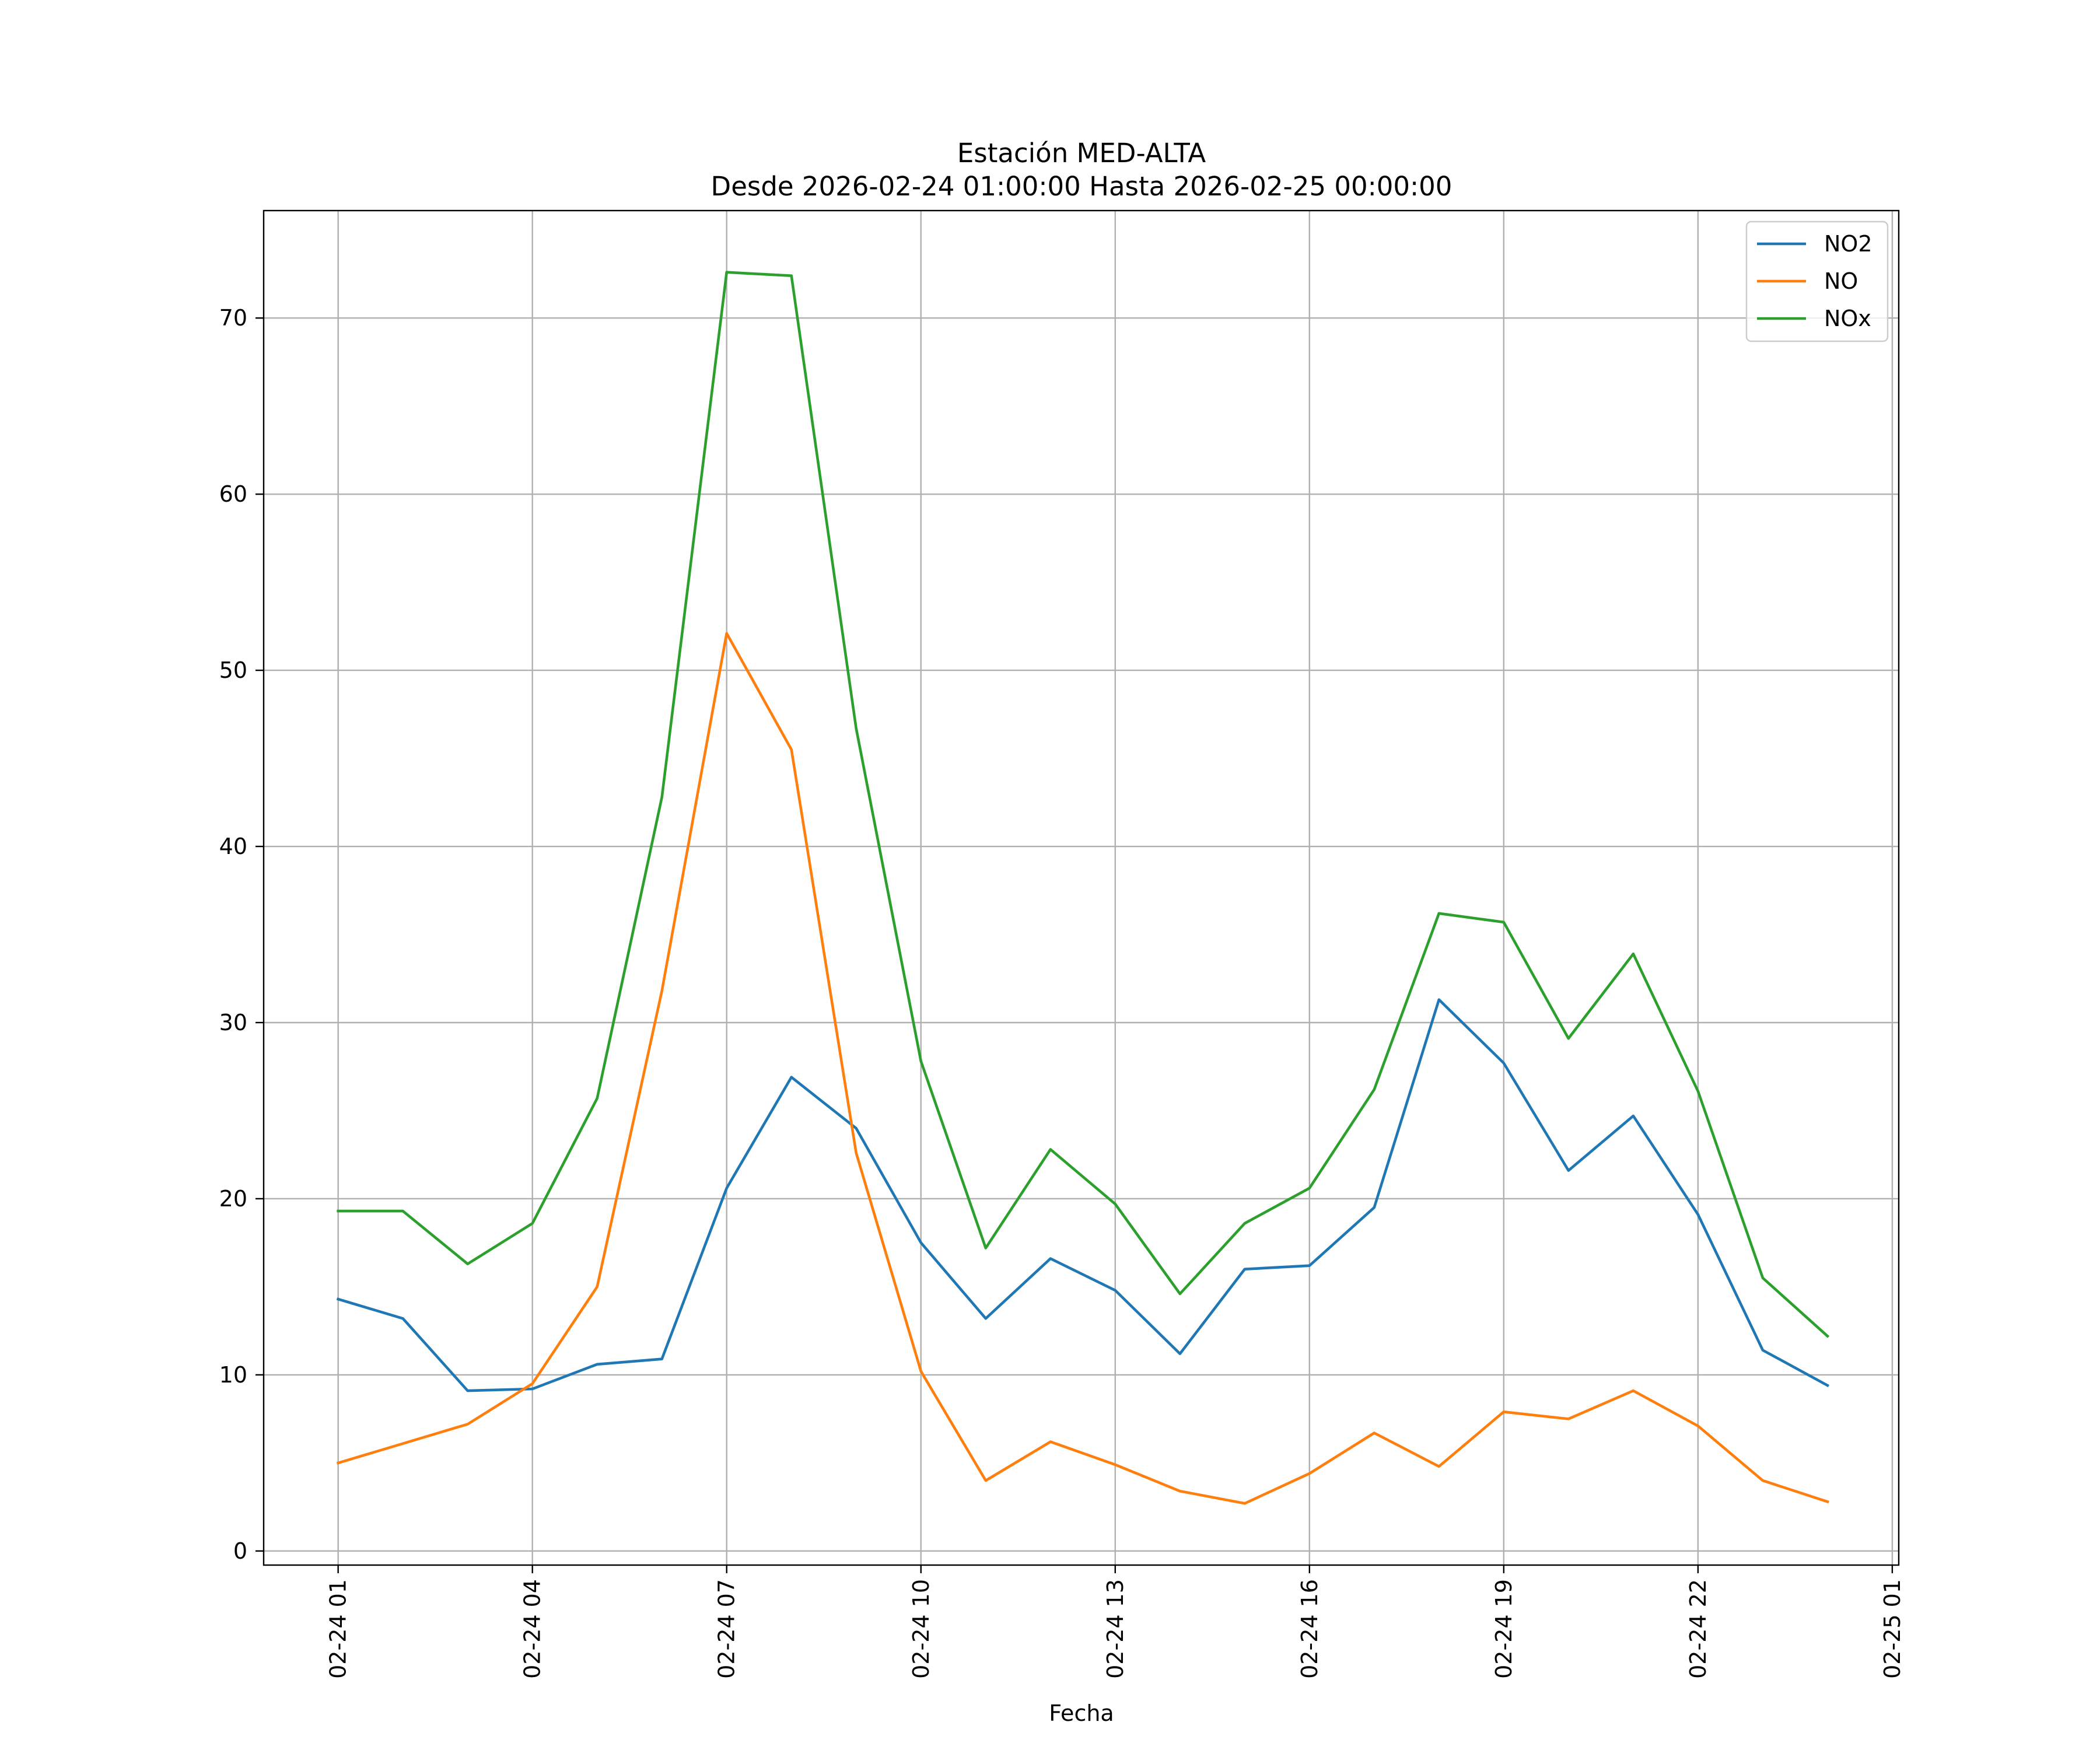 Image resolution: width=2100 pixels, height=1750 pixels. What do you see at coordinates (1847, 318) in the screenshot?
I see `legend-label-nox: NOx` at bounding box center [1847, 318].